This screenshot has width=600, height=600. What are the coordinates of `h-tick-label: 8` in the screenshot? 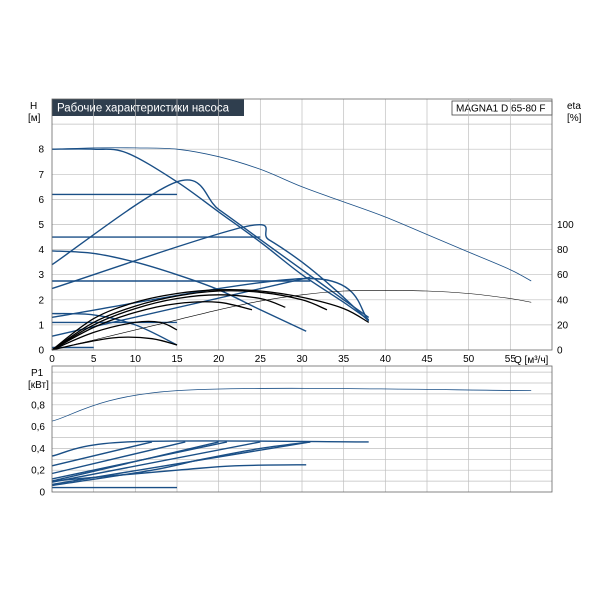 It's located at (41, 150).